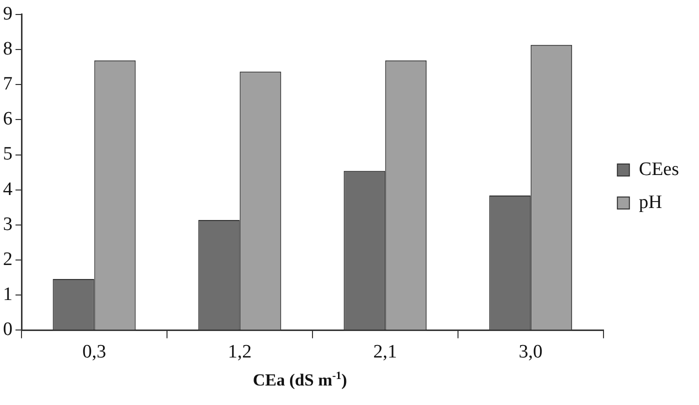 The height and width of the screenshot is (405, 699). What do you see at coordinates (385, 352) in the screenshot?
I see `x-tick-label: 2,1` at bounding box center [385, 352].